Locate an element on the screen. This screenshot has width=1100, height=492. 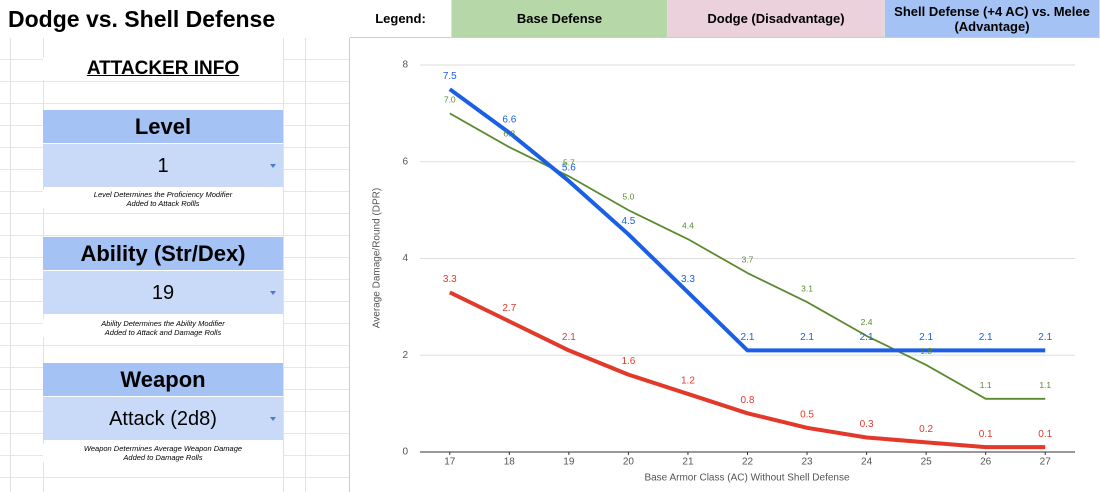
x-tick-label: 20 is located at coordinates (629, 462).